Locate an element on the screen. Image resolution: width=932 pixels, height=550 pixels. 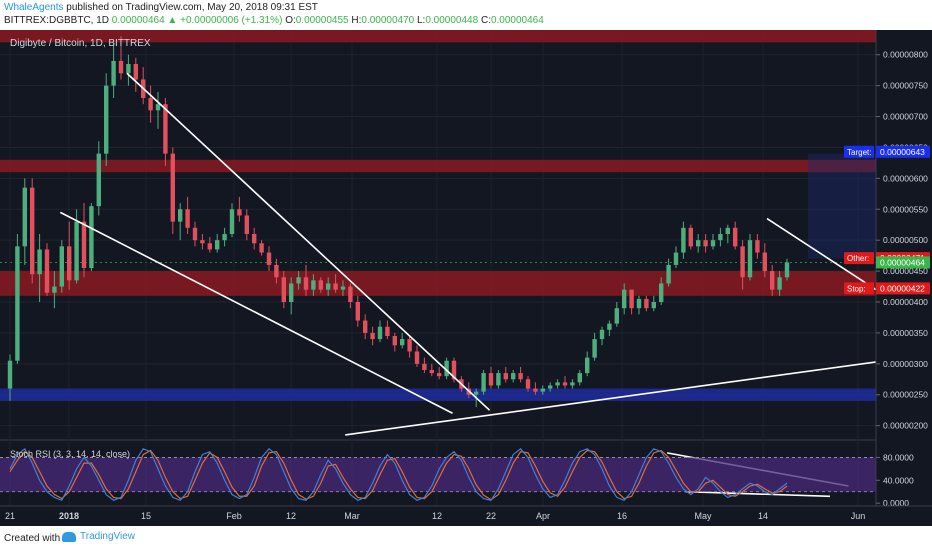
date-tick-label: Jun is located at coordinates (858, 516).